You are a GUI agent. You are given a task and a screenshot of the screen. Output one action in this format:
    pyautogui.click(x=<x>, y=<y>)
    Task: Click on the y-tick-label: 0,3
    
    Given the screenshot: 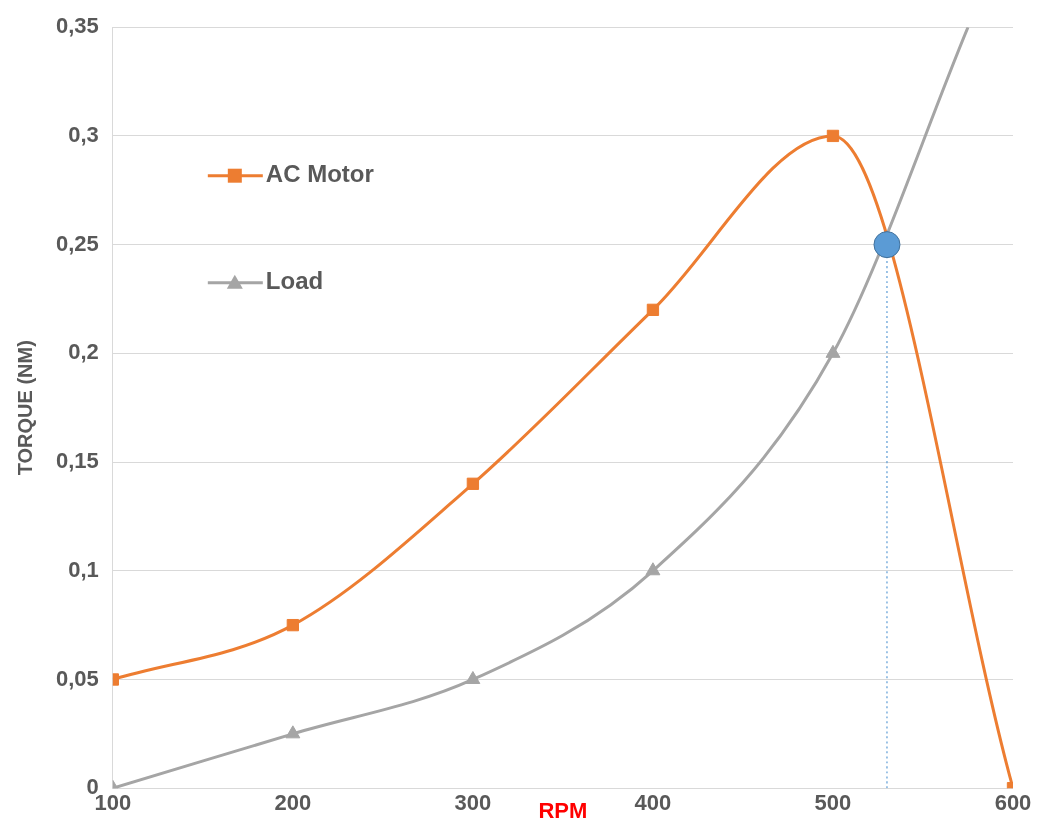 What is the action you would take?
    pyautogui.click(x=83, y=134)
    